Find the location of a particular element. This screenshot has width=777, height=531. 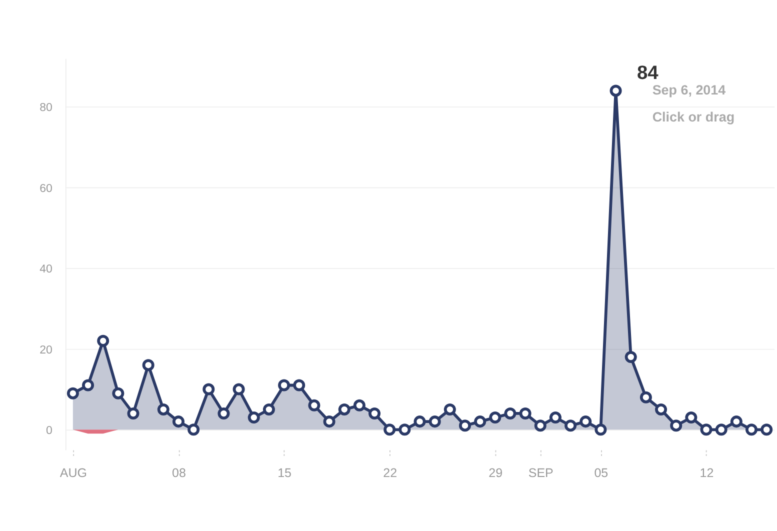

y-tick-label: 60 is located at coordinates (46, 188).